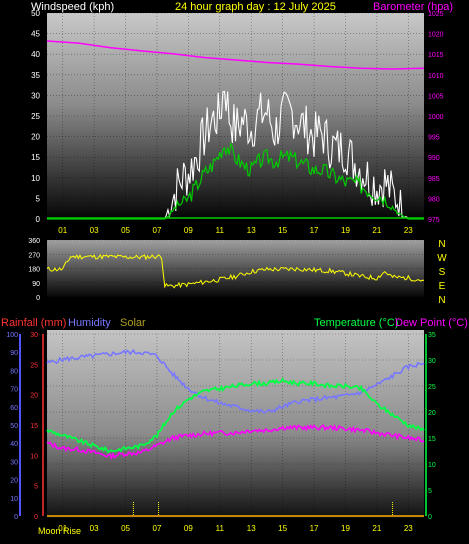 Image resolution: width=469 pixels, height=544 pixels. What do you see at coordinates (33, 323) in the screenshot?
I see `rainfall-label: Rainfall (mm)` at bounding box center [33, 323].